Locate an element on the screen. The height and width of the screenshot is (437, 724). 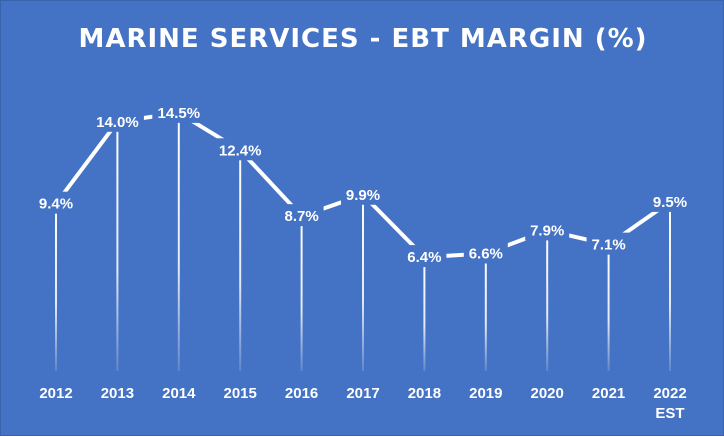
x-tick-label-6: 2018 is located at coordinates (424, 393).